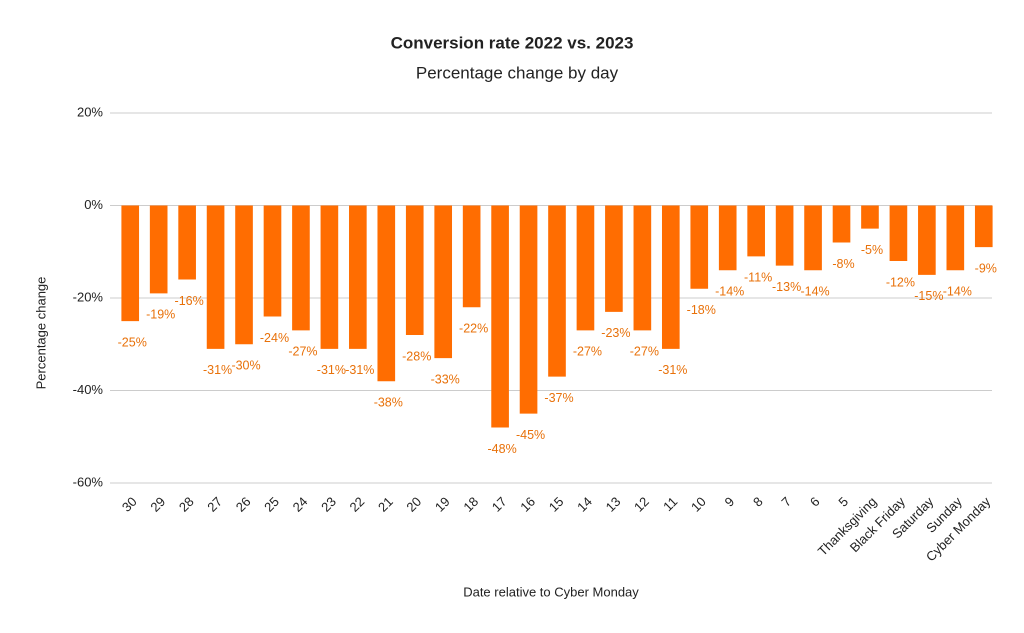 The height and width of the screenshot is (633, 1024). I want to click on data-label: -13%, so click(786, 287).